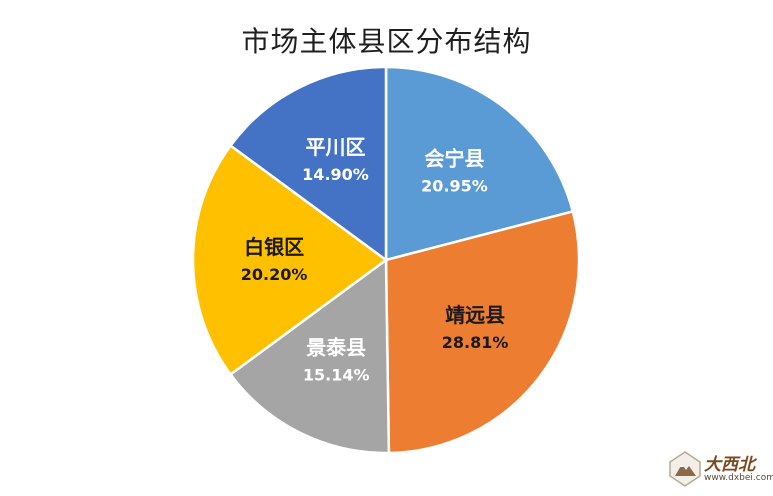 The height and width of the screenshot is (496, 773). What do you see at coordinates (386, 41) in the screenshot?
I see `chart-title: 市场主体县区分布结构` at bounding box center [386, 41].